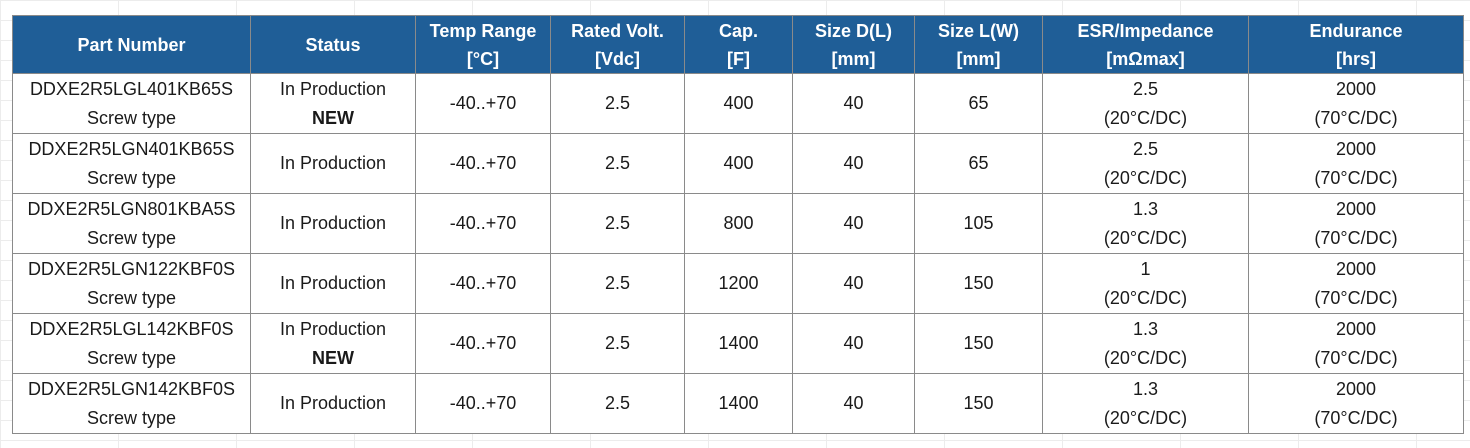  What do you see at coordinates (853, 44) in the screenshot?
I see `header-size-d: Size D(L) [mm]` at bounding box center [853, 44].